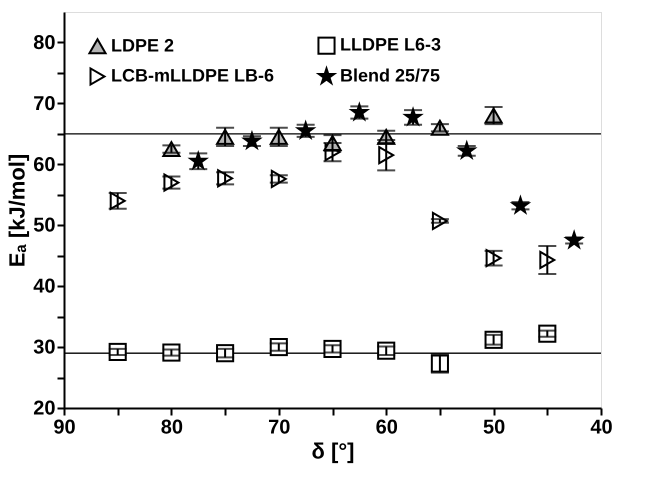 This screenshot has height=495, width=659. What do you see at coordinates (64, 427) in the screenshot?
I see `x-tick-label: 90` at bounding box center [64, 427].